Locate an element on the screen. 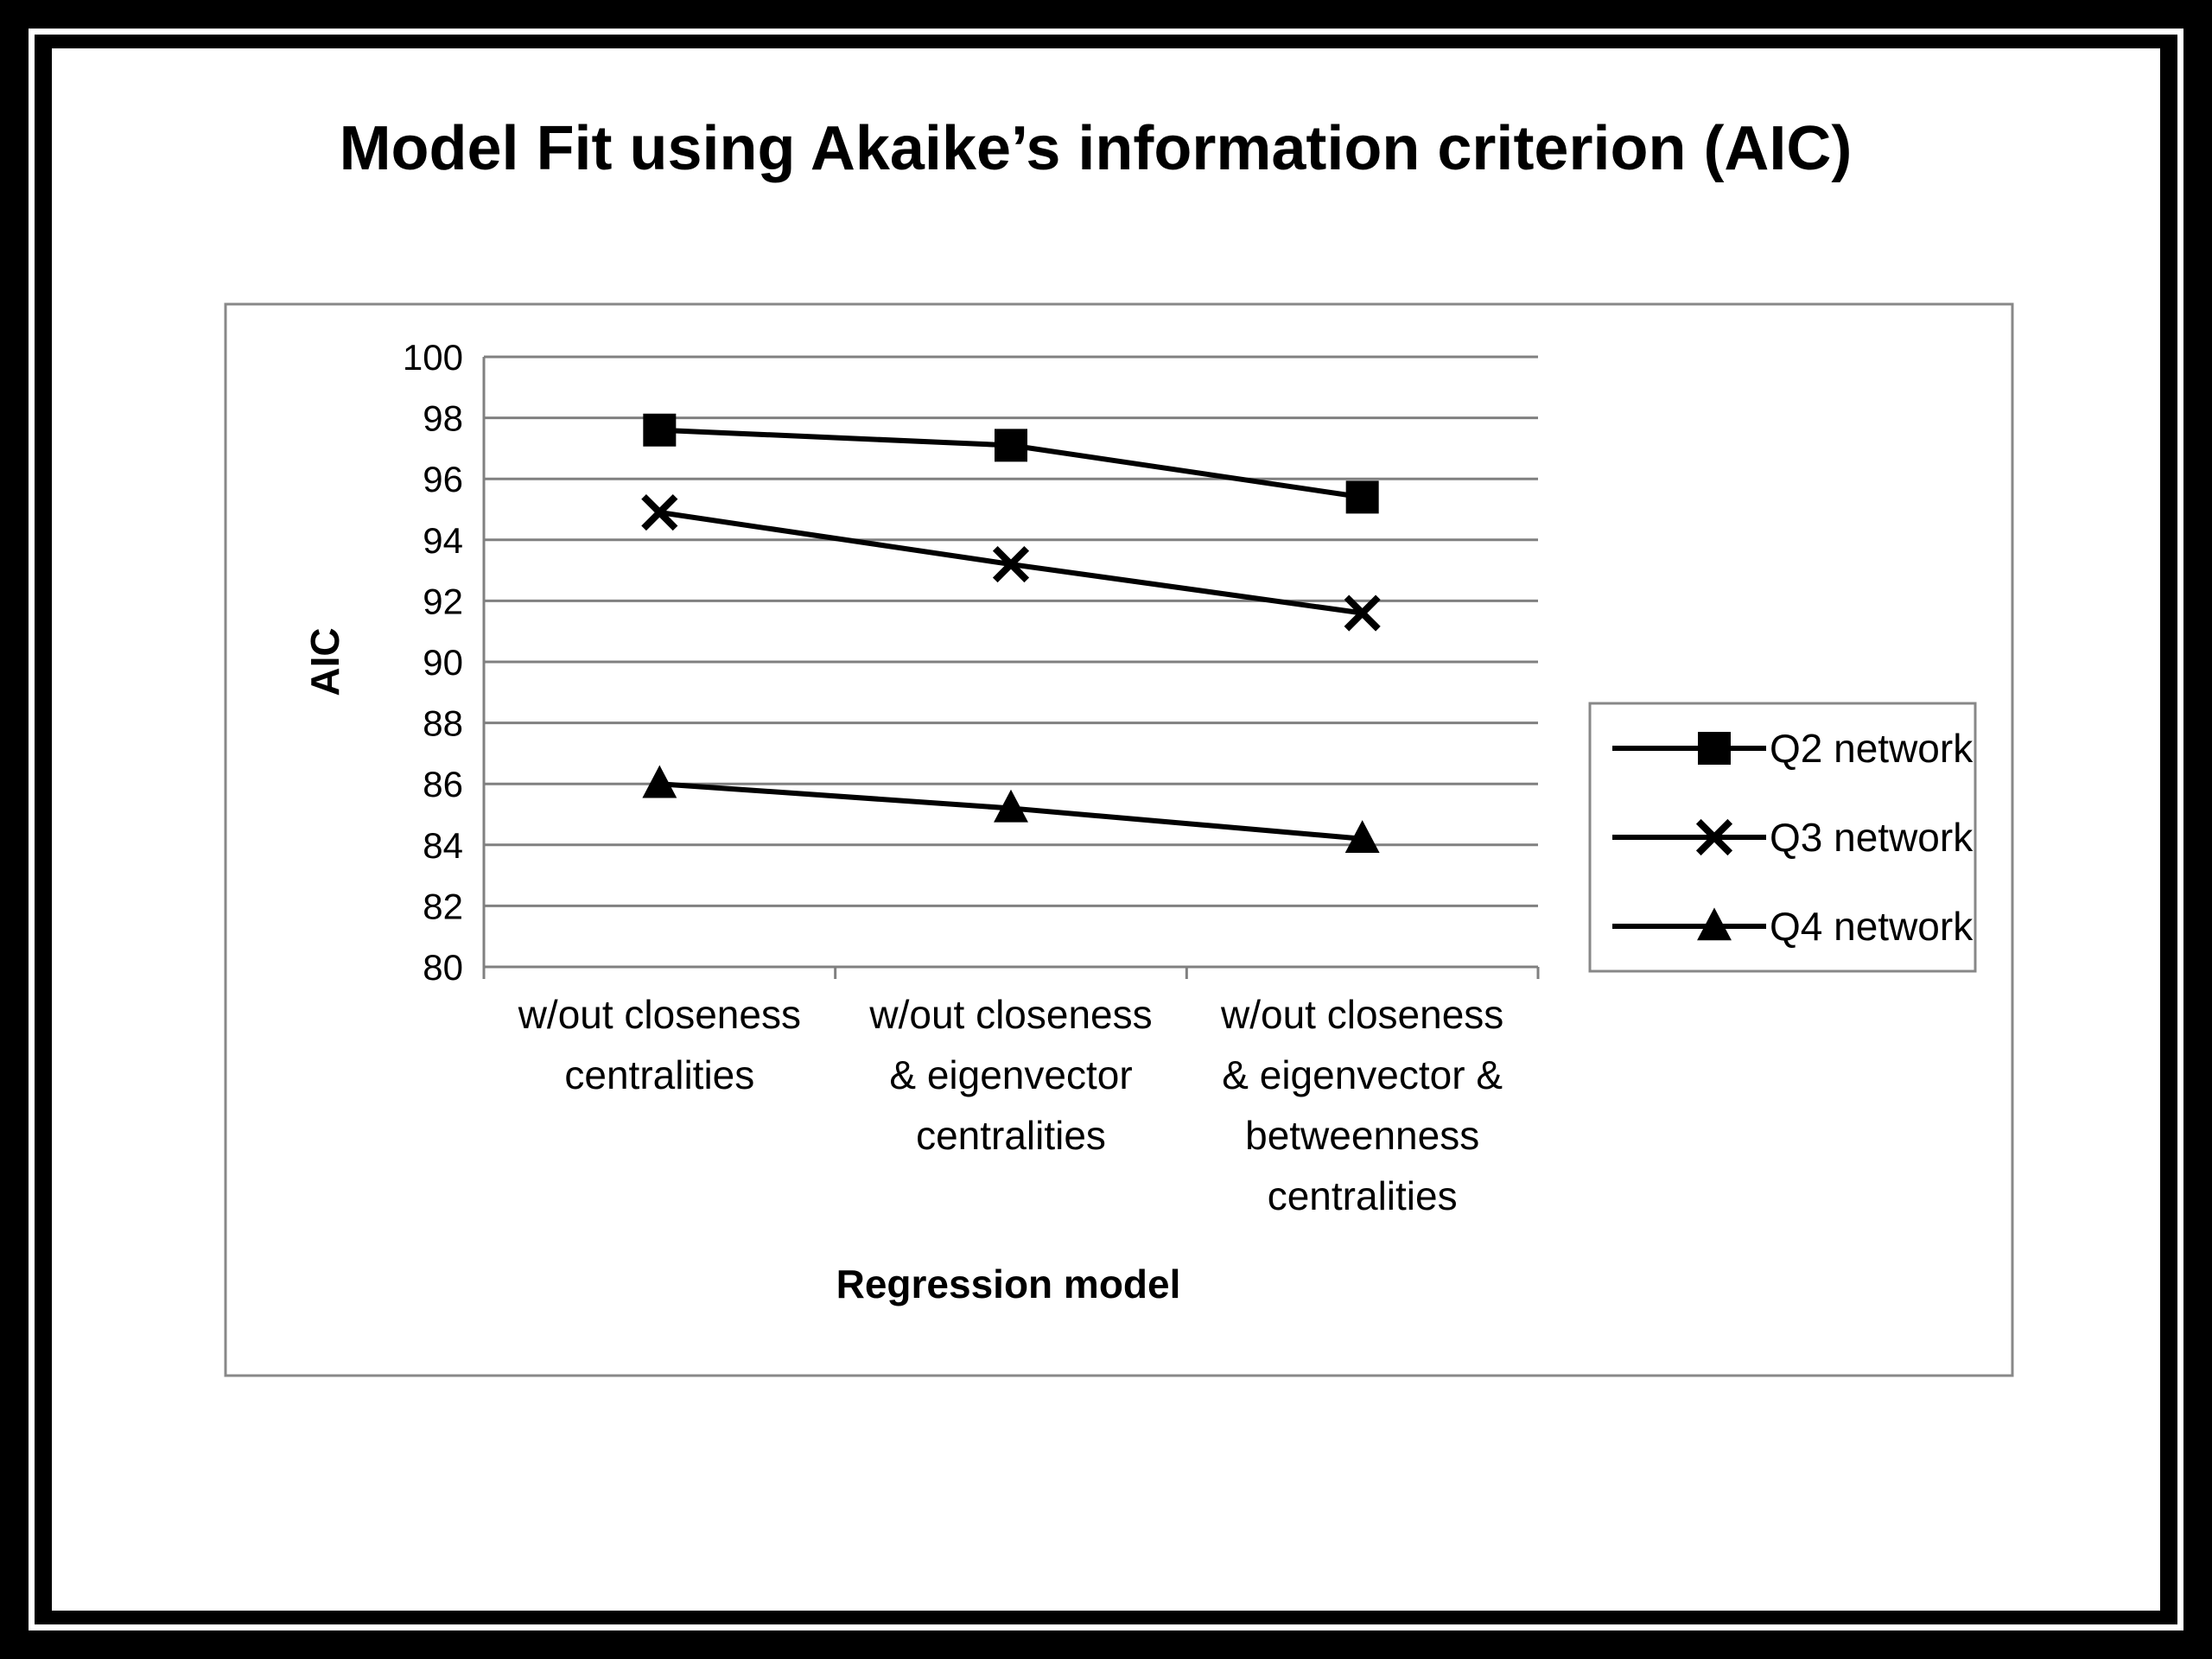  y-tick-label: 92 is located at coordinates (443, 601).